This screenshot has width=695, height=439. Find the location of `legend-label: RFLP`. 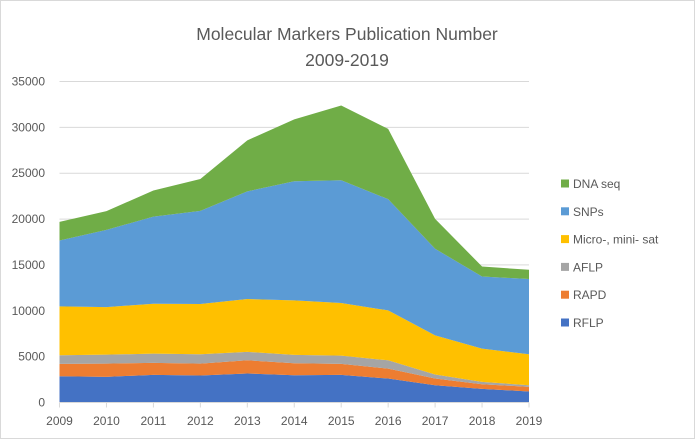

legend-label: RFLP is located at coordinates (588, 323).